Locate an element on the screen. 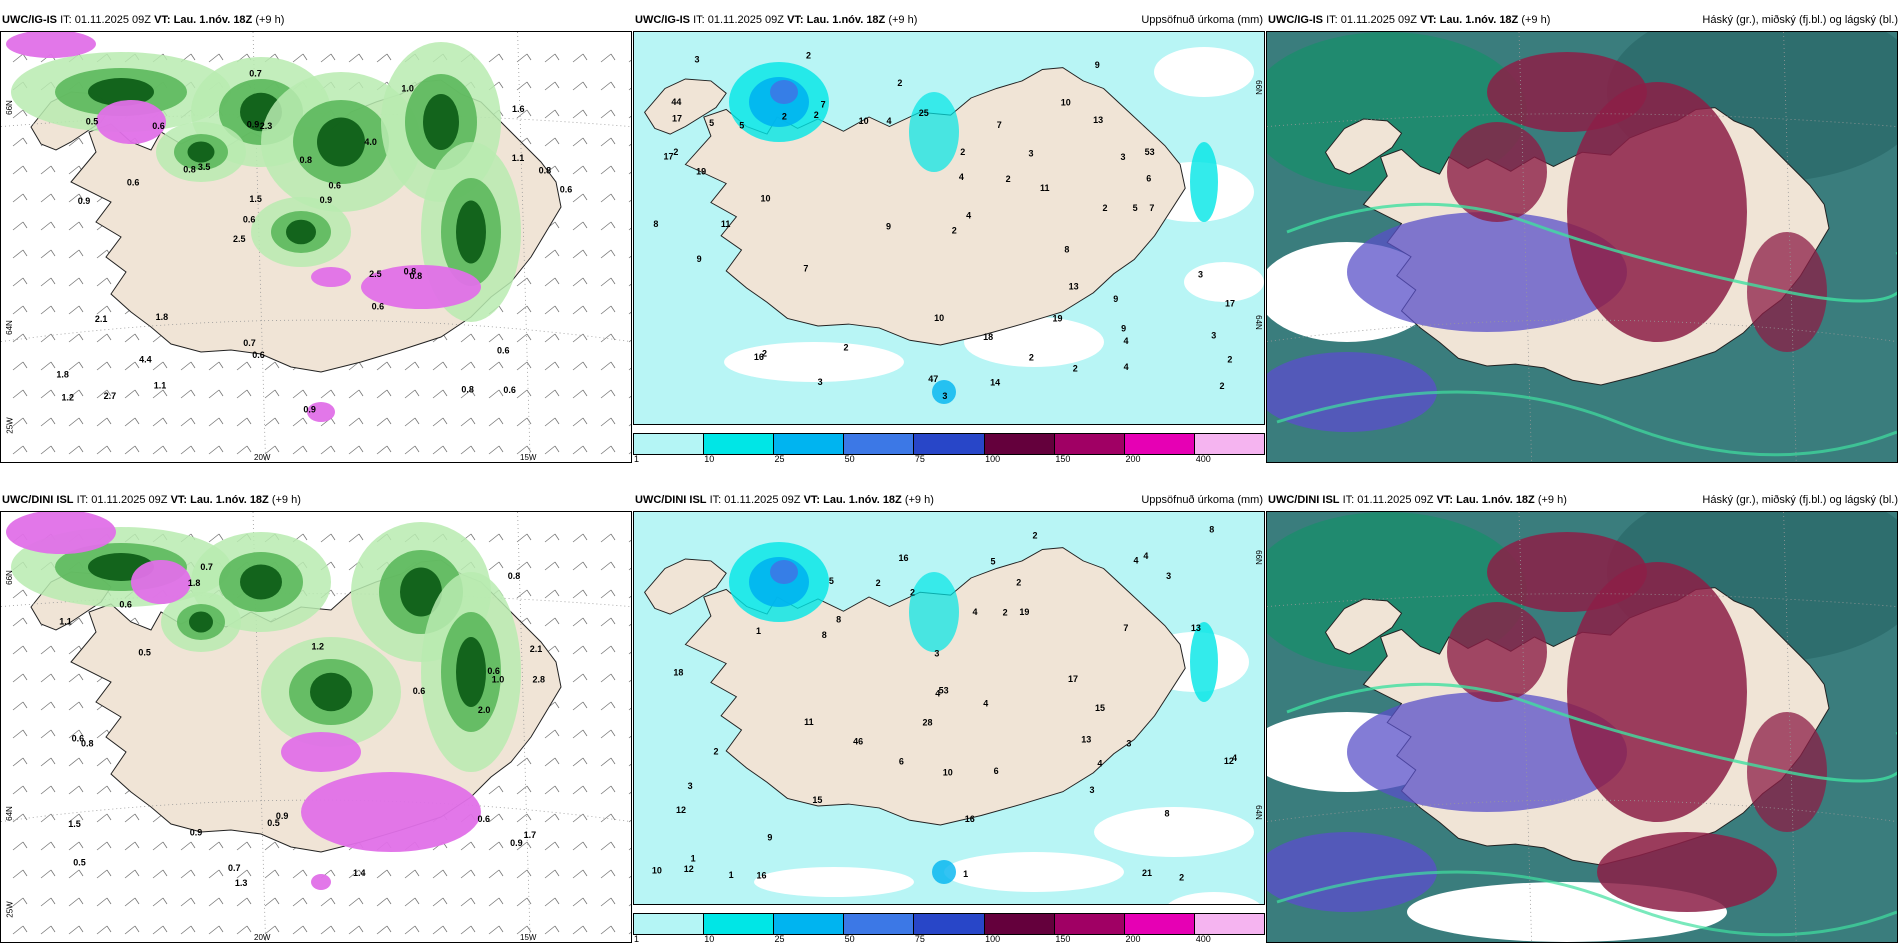 The height and width of the screenshot is (950, 1900). precip-accum-label: 3 is located at coordinates (936, 654).